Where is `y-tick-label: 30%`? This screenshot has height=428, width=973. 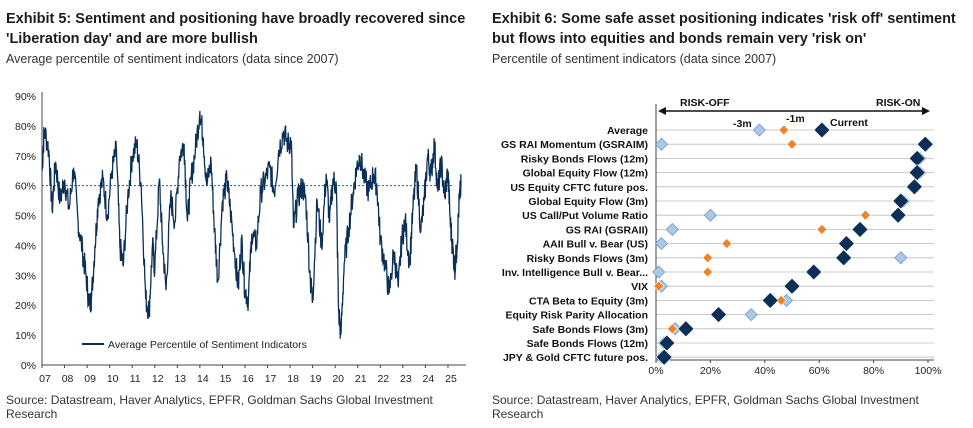 y-tick-label: 30% is located at coordinates (25, 276).